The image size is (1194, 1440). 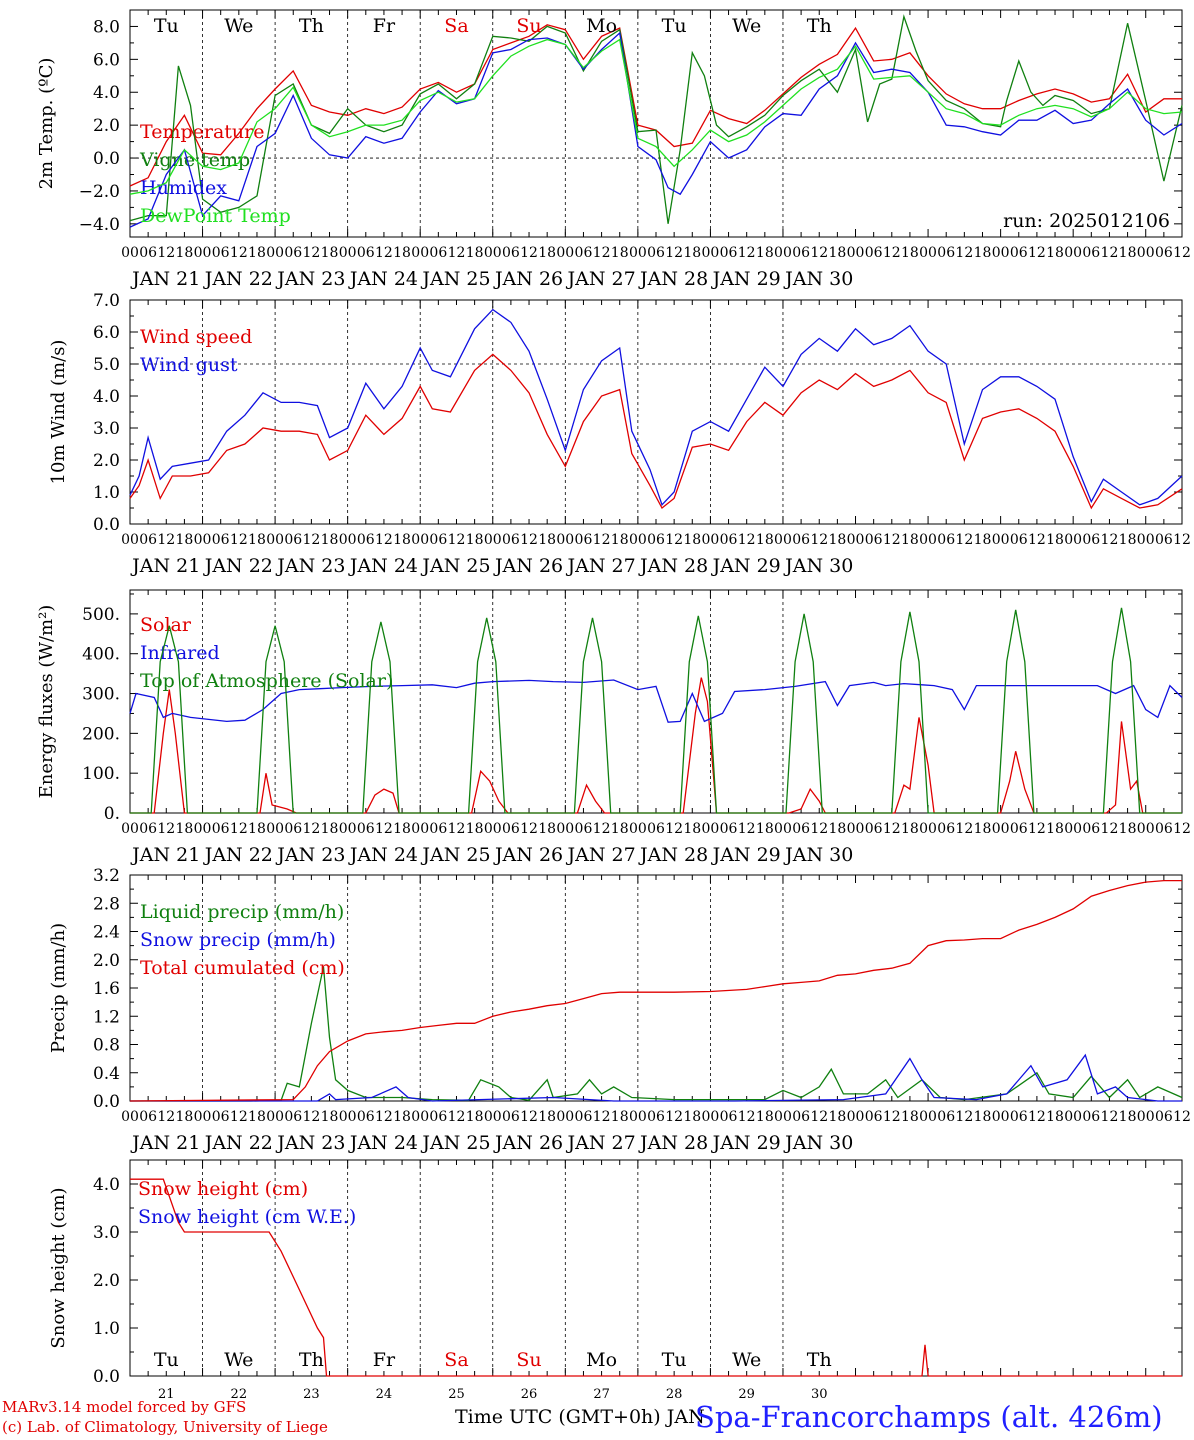 What do you see at coordinates (46, 124) in the screenshot?
I see `y-axis-title: 2m Temp. (ºC)` at bounding box center [46, 124].